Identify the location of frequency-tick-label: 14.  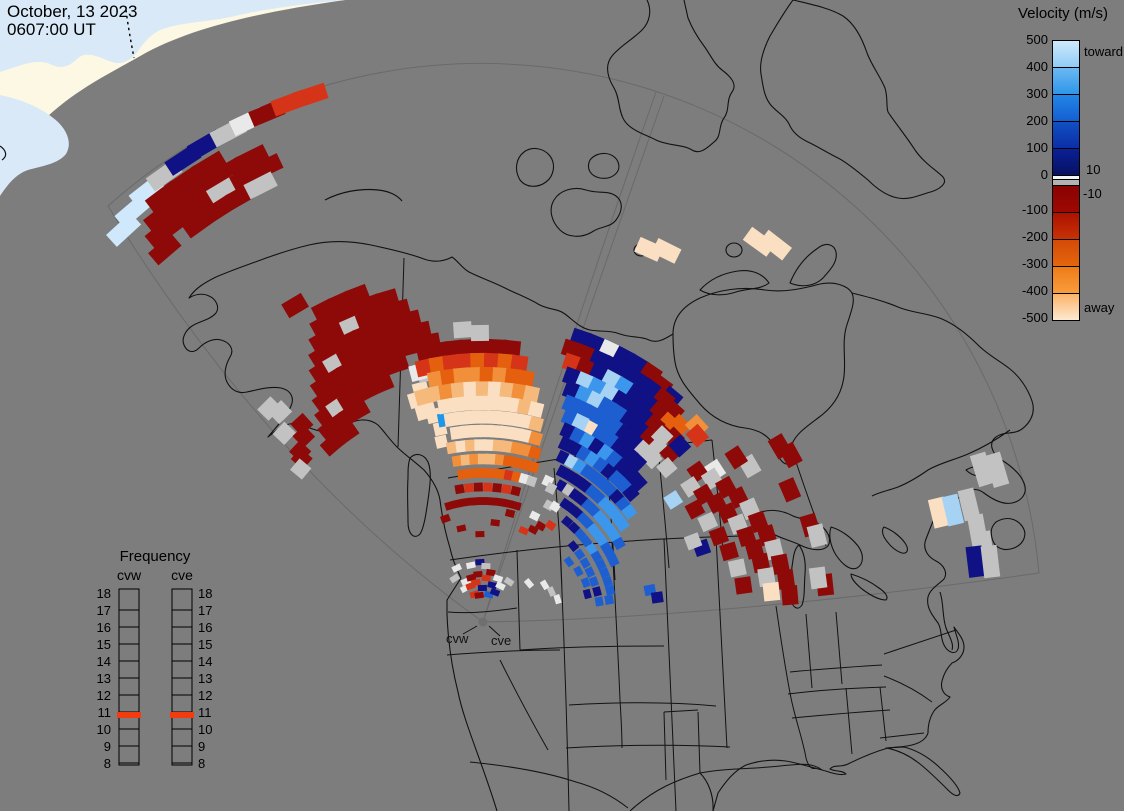
(205, 661).